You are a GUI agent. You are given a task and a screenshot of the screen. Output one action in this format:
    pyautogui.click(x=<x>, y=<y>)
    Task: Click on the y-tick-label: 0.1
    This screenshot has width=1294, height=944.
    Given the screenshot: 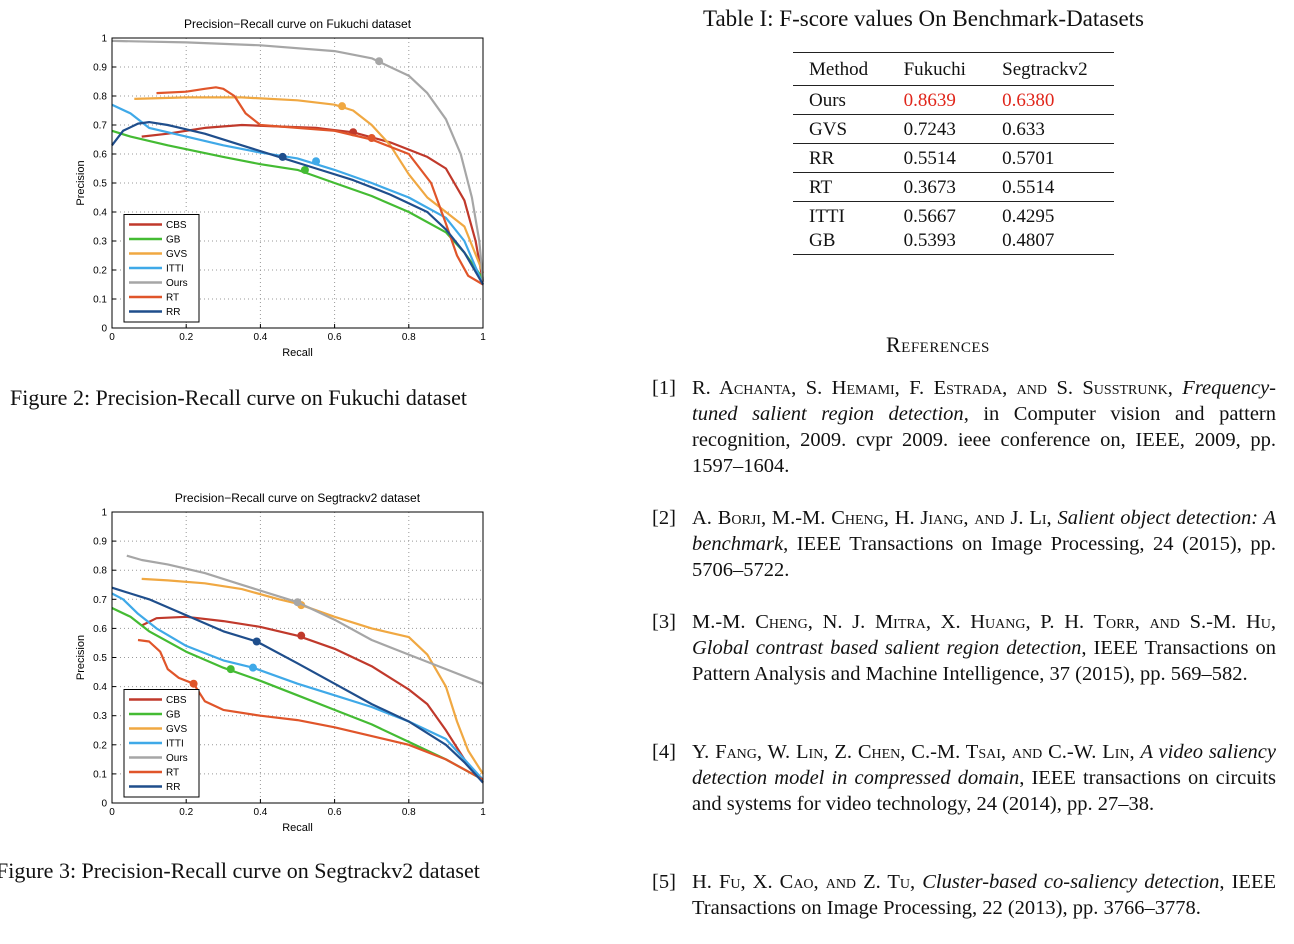 What is the action you would take?
    pyautogui.click(x=100, y=774)
    